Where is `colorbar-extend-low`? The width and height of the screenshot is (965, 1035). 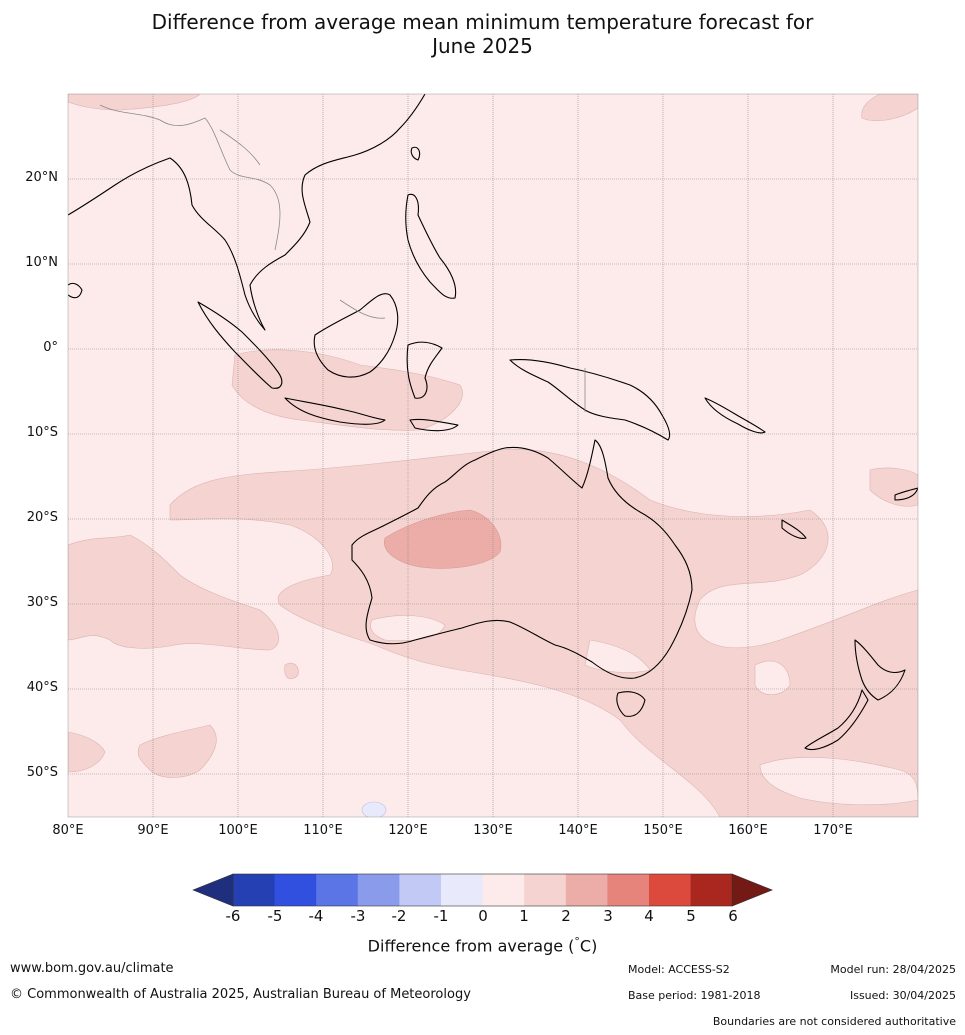 colorbar-extend-low is located at coordinates (213, 890).